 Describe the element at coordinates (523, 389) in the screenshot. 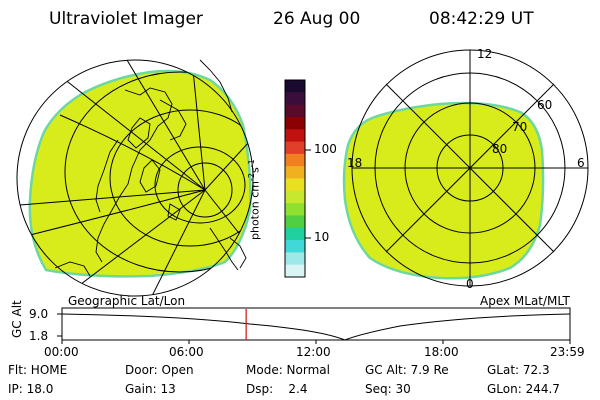

I see `status-glon: GLon: 244.7` at that location.